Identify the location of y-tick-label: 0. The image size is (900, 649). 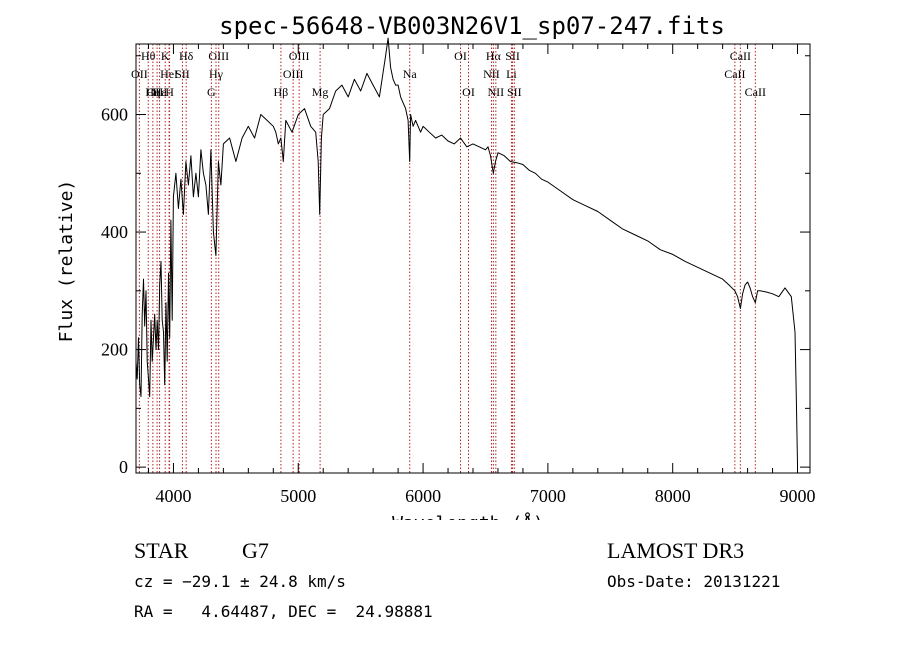
(123, 467).